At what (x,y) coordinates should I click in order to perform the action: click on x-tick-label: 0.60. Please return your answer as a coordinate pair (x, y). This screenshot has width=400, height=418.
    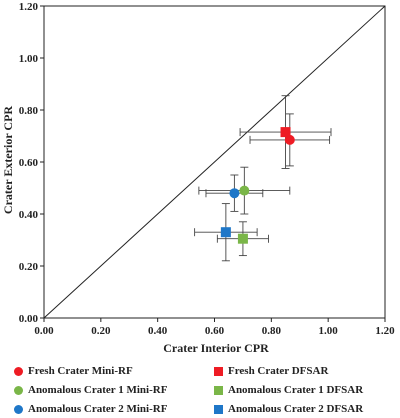
    Looking at the image, I should click on (215, 331).